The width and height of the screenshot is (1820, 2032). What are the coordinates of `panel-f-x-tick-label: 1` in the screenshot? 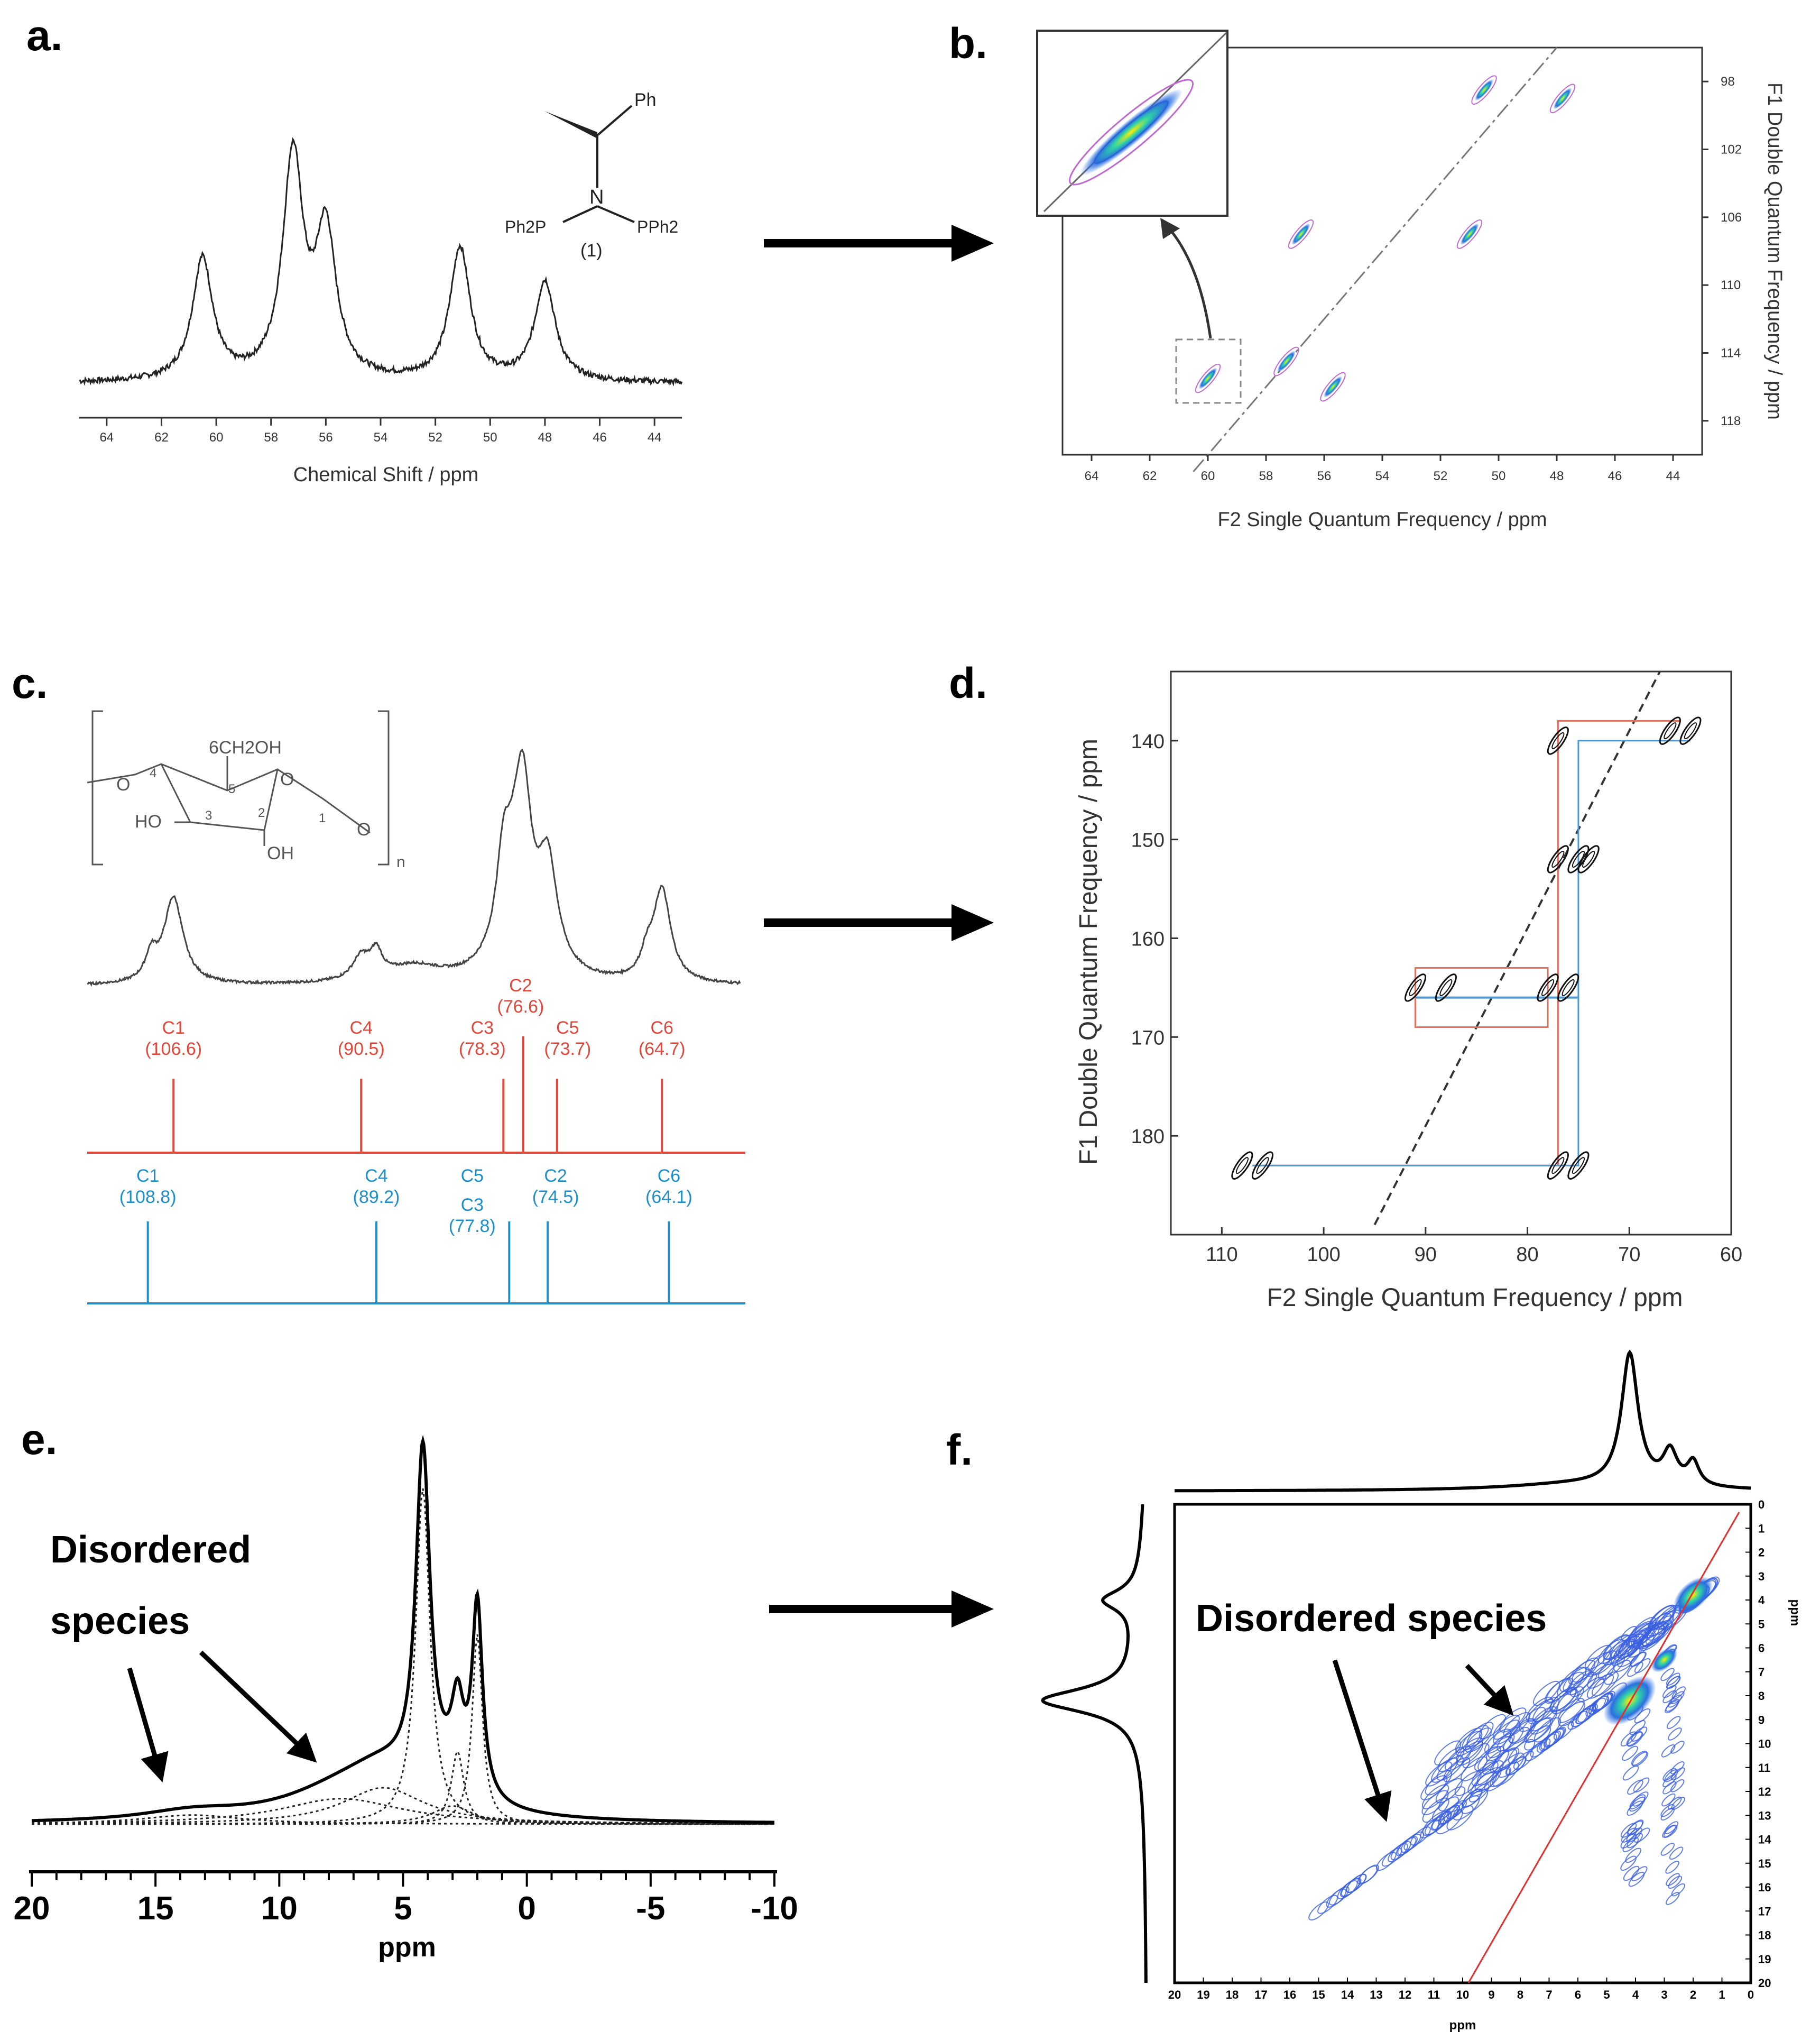 It's located at (1722, 1994).